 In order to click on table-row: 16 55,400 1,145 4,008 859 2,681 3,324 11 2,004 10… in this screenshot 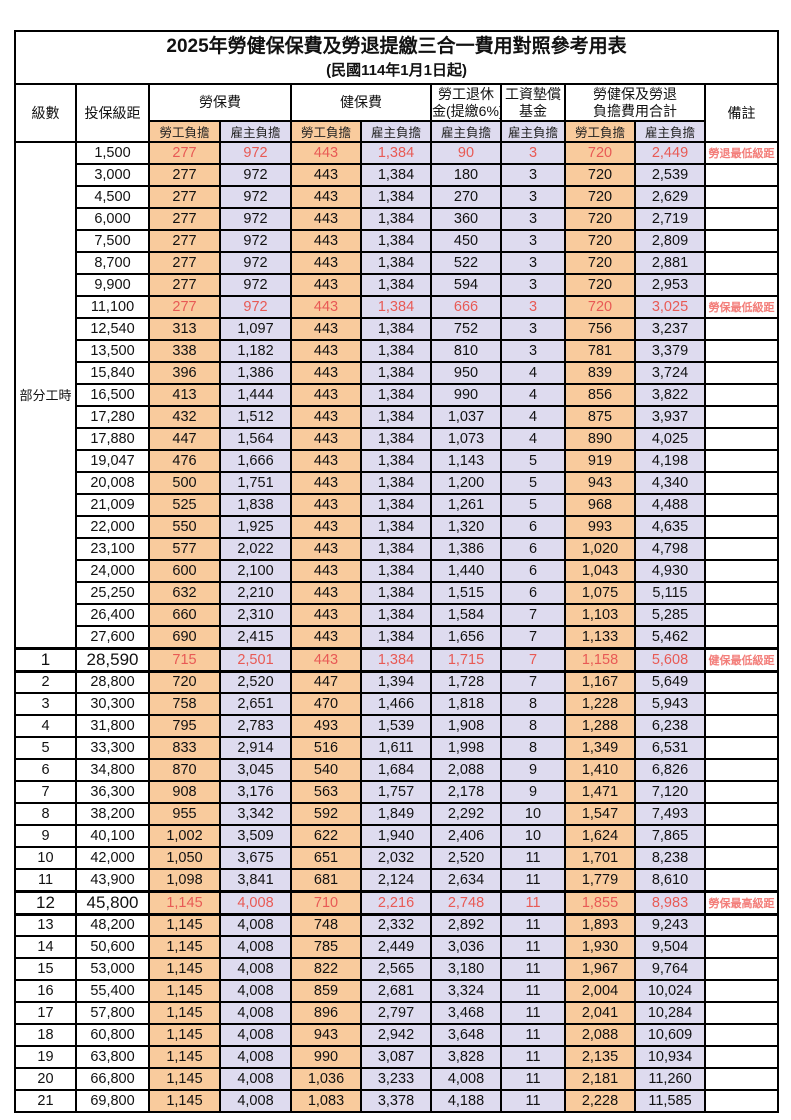, I will do `click(397, 991)`.